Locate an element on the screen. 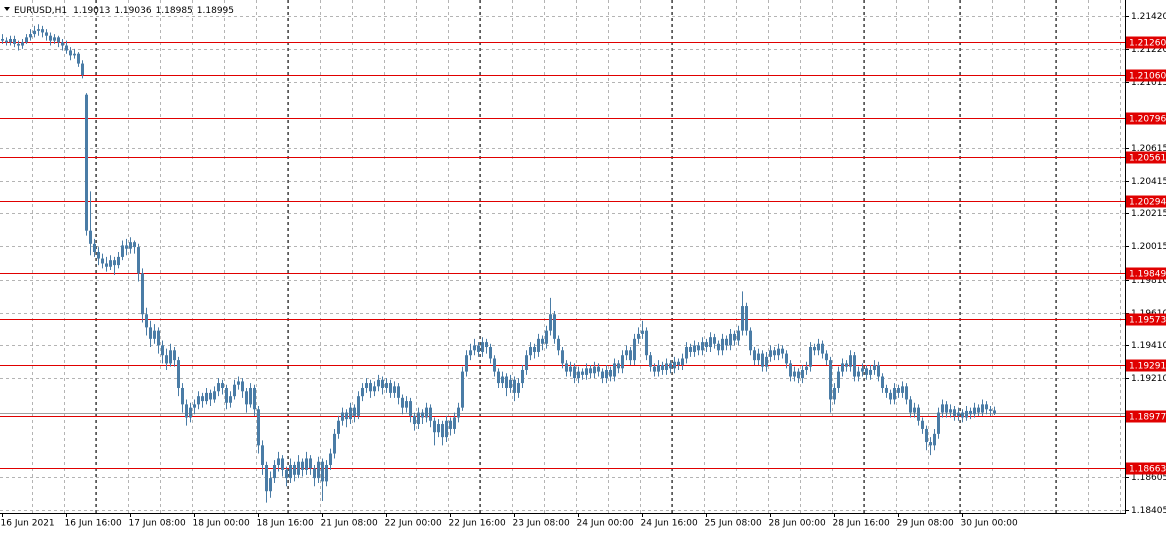 This screenshot has height=534, width=1166. last-open: 1.19013 is located at coordinates (91, 11).